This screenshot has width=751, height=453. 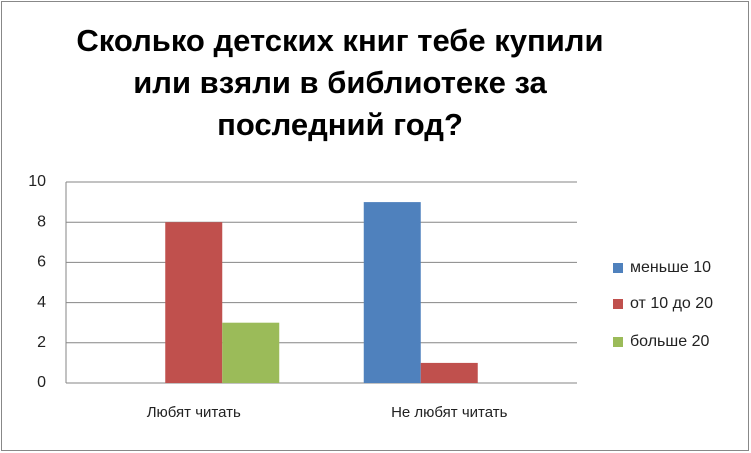 What do you see at coordinates (669, 341) in the screenshot?
I see `legend-label: больше 20` at bounding box center [669, 341].